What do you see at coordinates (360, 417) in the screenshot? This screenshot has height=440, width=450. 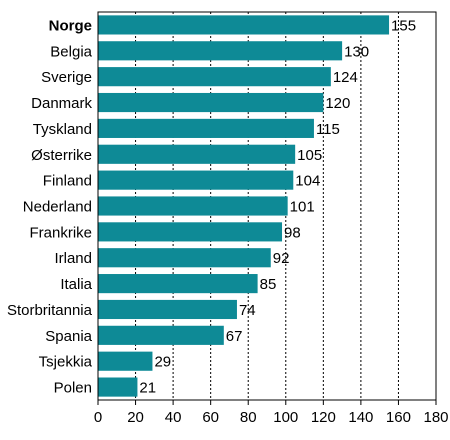 I see `tick-label-140: 140` at bounding box center [360, 417].